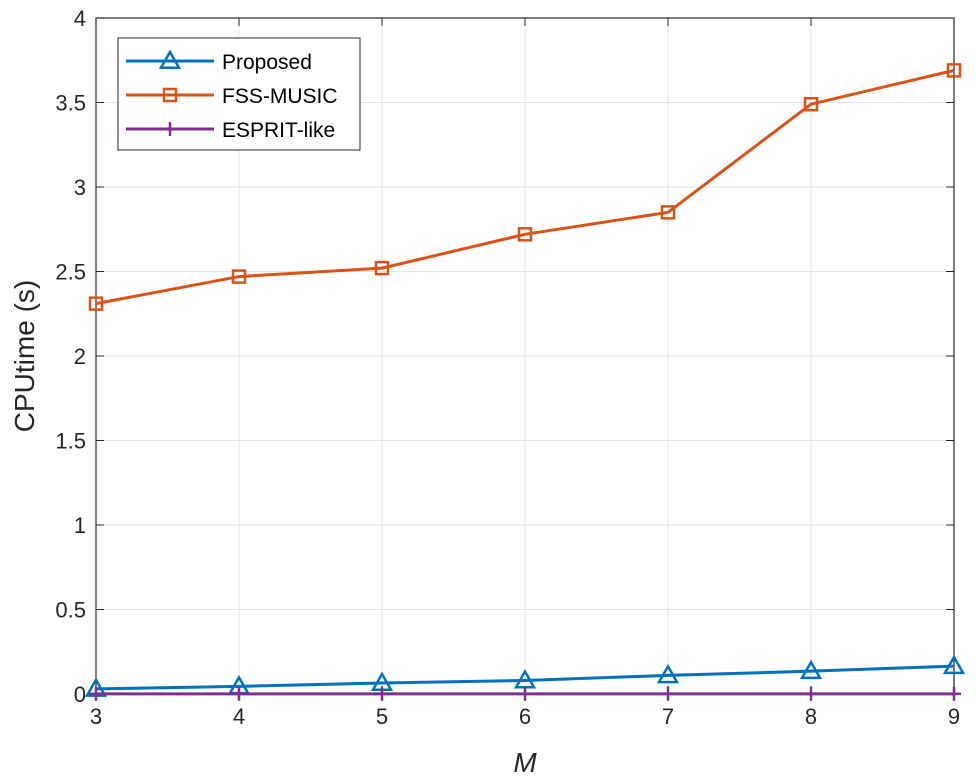 This screenshot has width=976, height=782. I want to click on x-tick-label: 5, so click(382, 716).